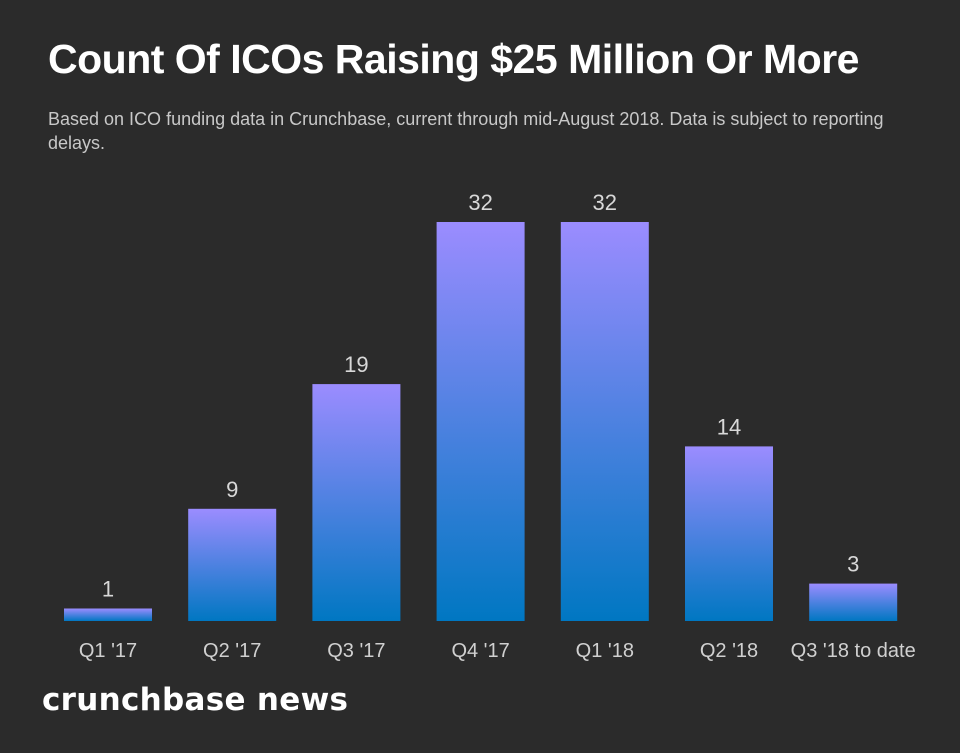 This screenshot has width=960, height=753. I want to click on x-tick-label-0: Q1 '17, so click(108, 651).